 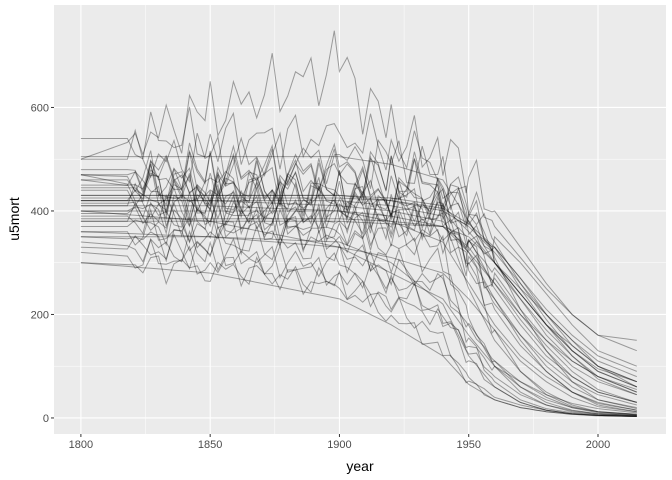 What do you see at coordinates (598, 445) in the screenshot?
I see `x-tick-label: 2000` at bounding box center [598, 445].